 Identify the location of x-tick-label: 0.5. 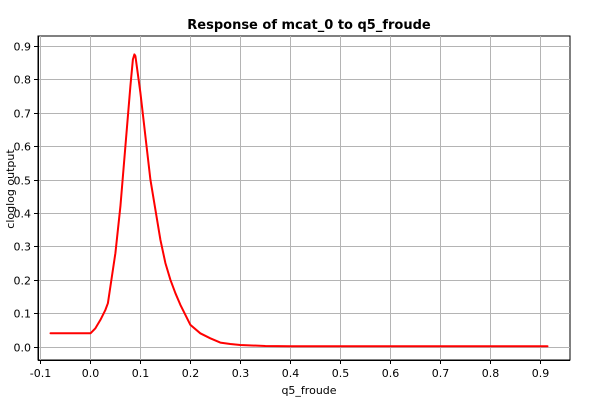
(341, 373).